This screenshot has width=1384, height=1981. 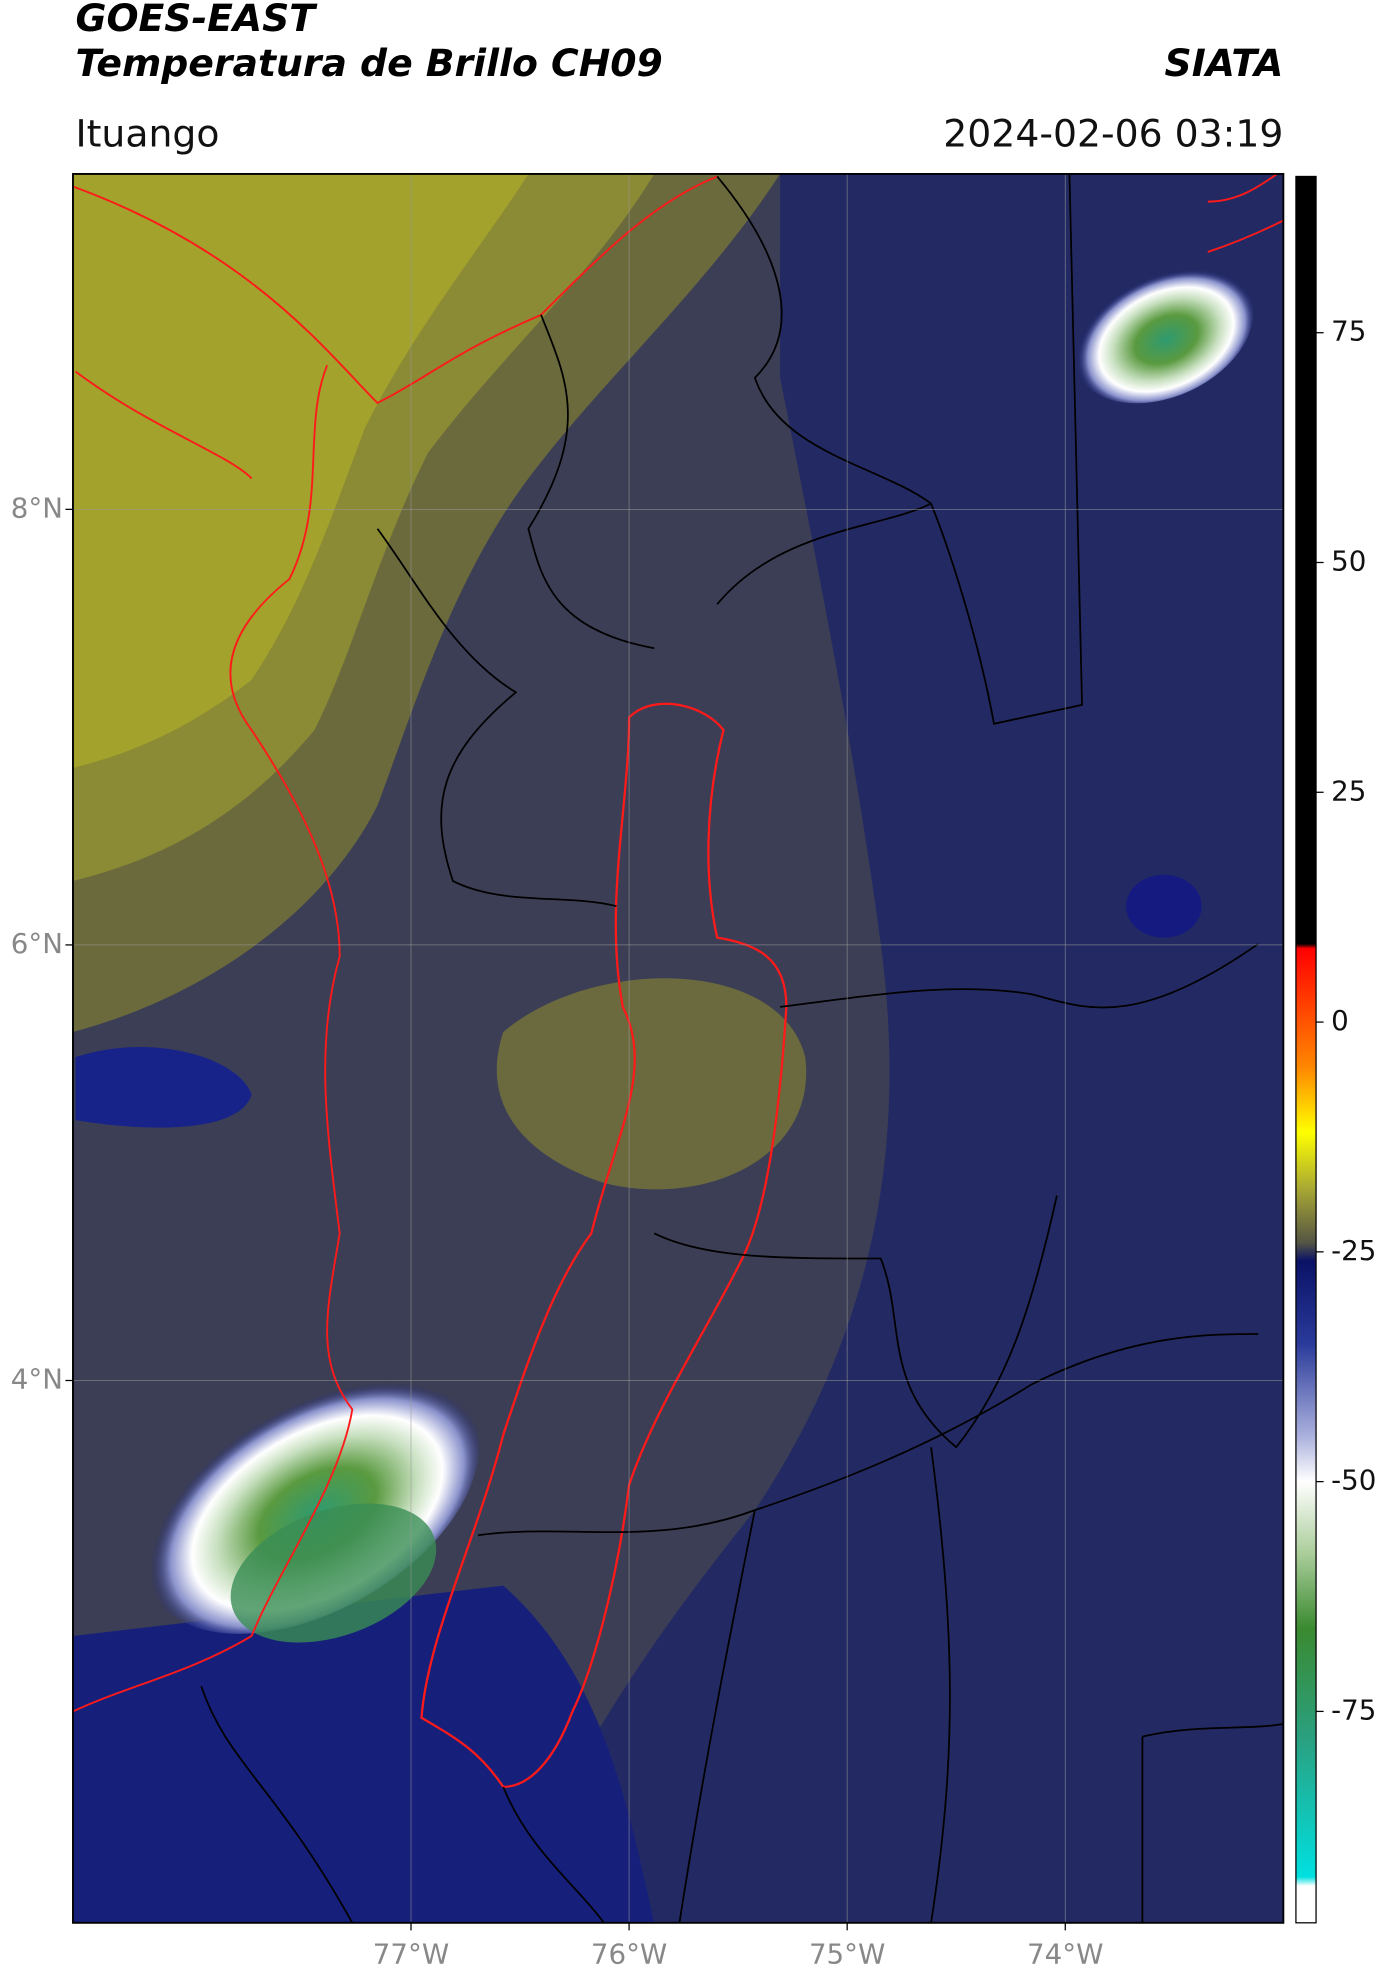 I want to click on x-tick-label: 76°W, so click(x=629, y=1954).